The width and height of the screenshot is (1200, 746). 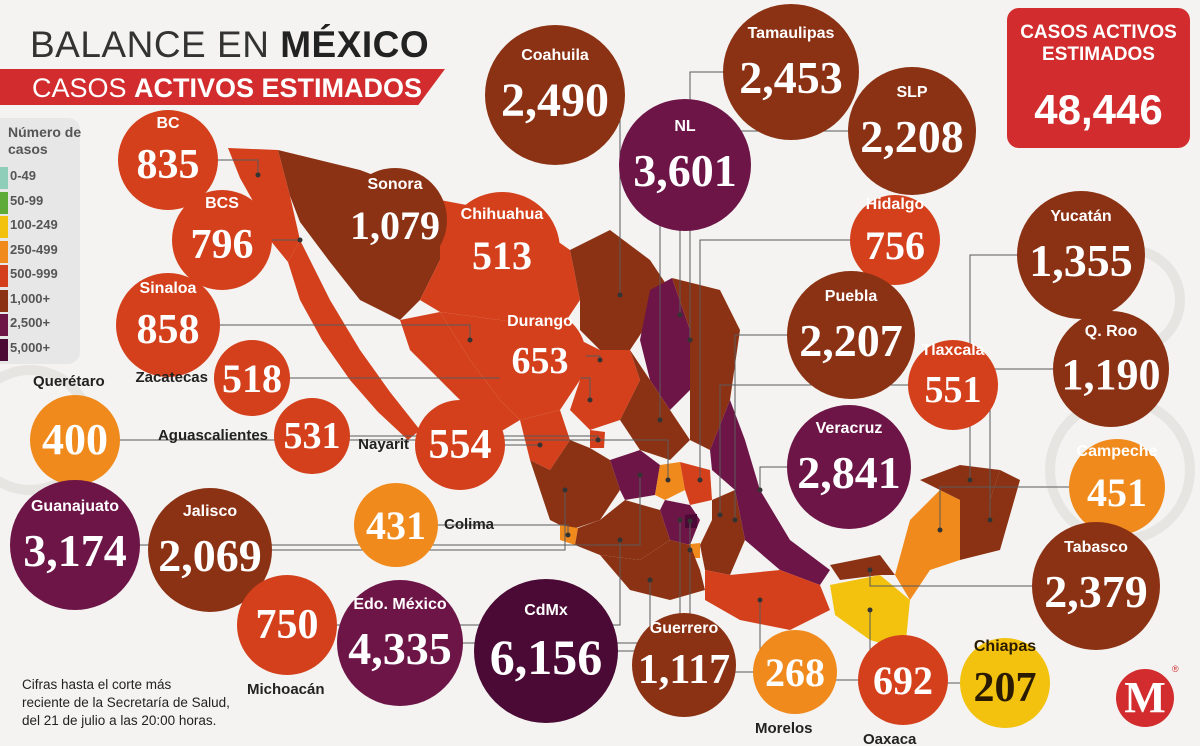 What do you see at coordinates (791, 77) in the screenshot?
I see `state-value: 2,453` at bounding box center [791, 77].